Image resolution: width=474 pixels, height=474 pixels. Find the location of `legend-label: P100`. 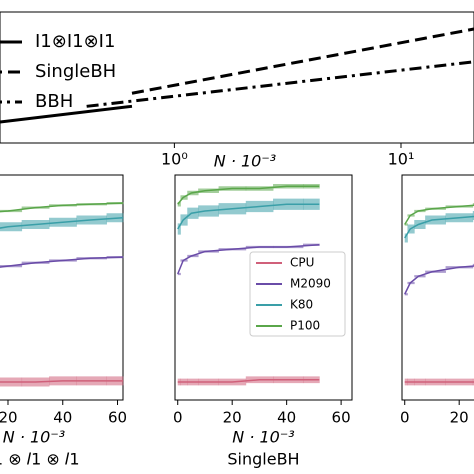

legend-label: P100 is located at coordinates (305, 326).